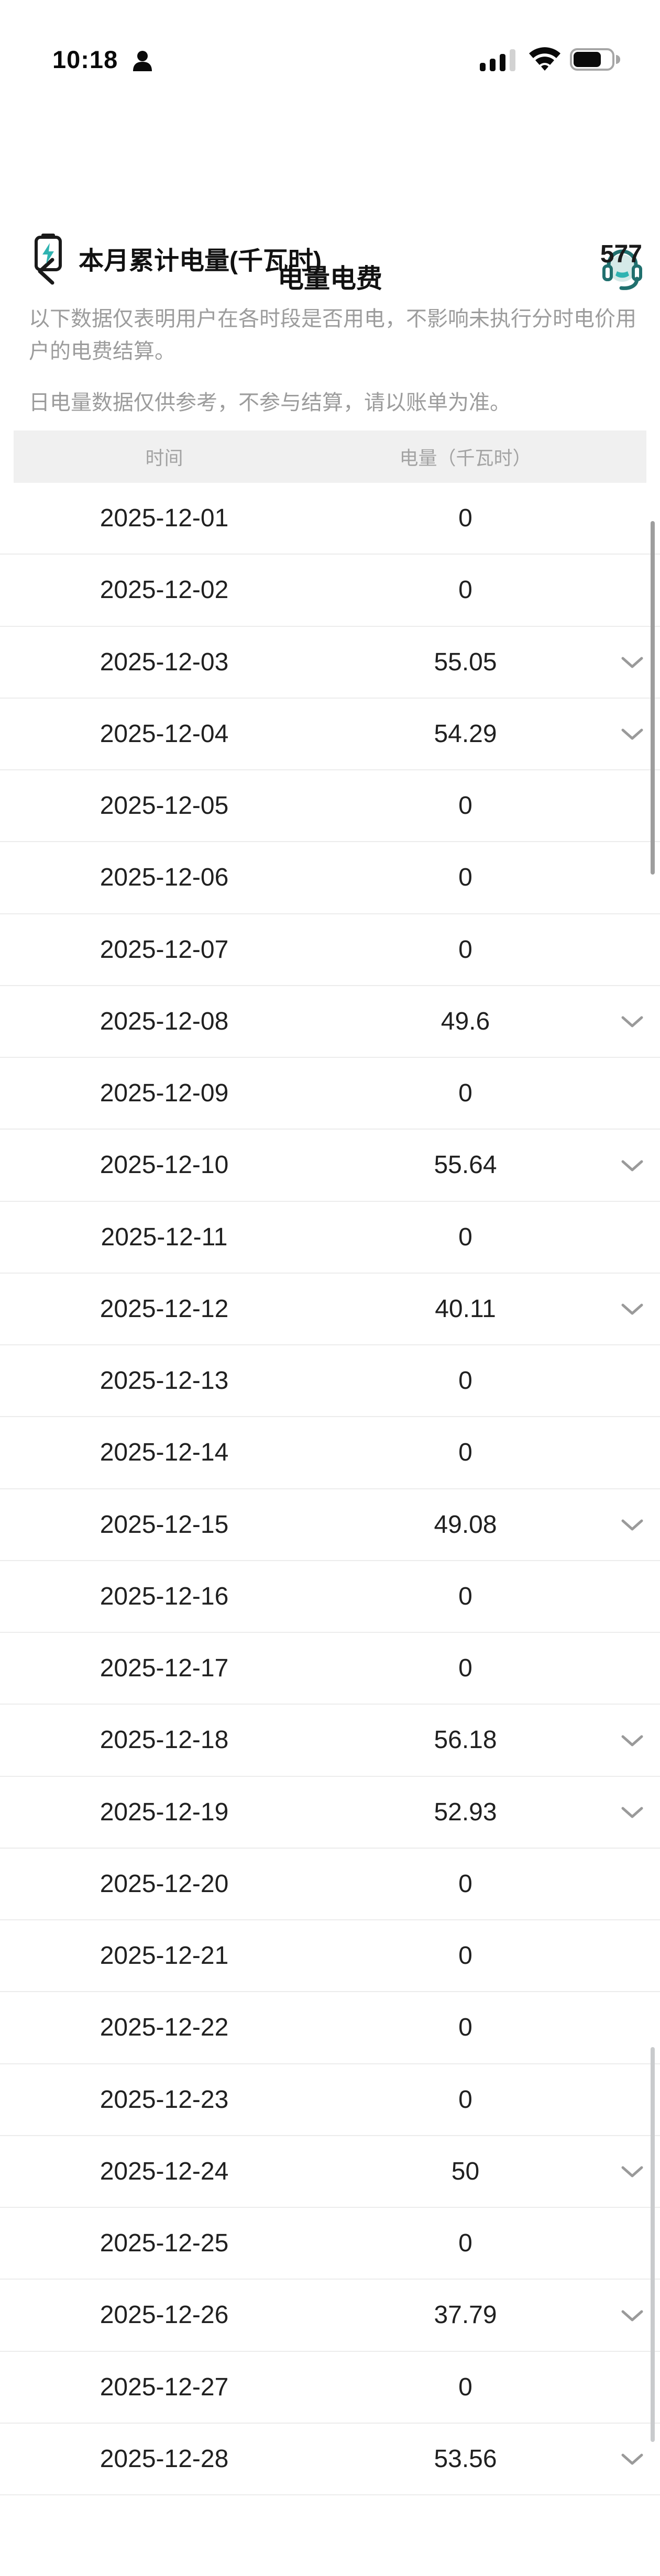  Describe the element at coordinates (165, 806) in the screenshot. I see `date-cell: 2025-12-05` at that location.